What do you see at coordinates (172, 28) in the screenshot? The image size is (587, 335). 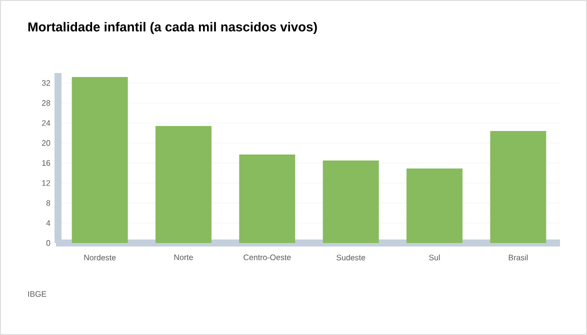 I see `chart-title: Mortalidade infantil (a cada mil nascidos vivos)` at bounding box center [172, 28].